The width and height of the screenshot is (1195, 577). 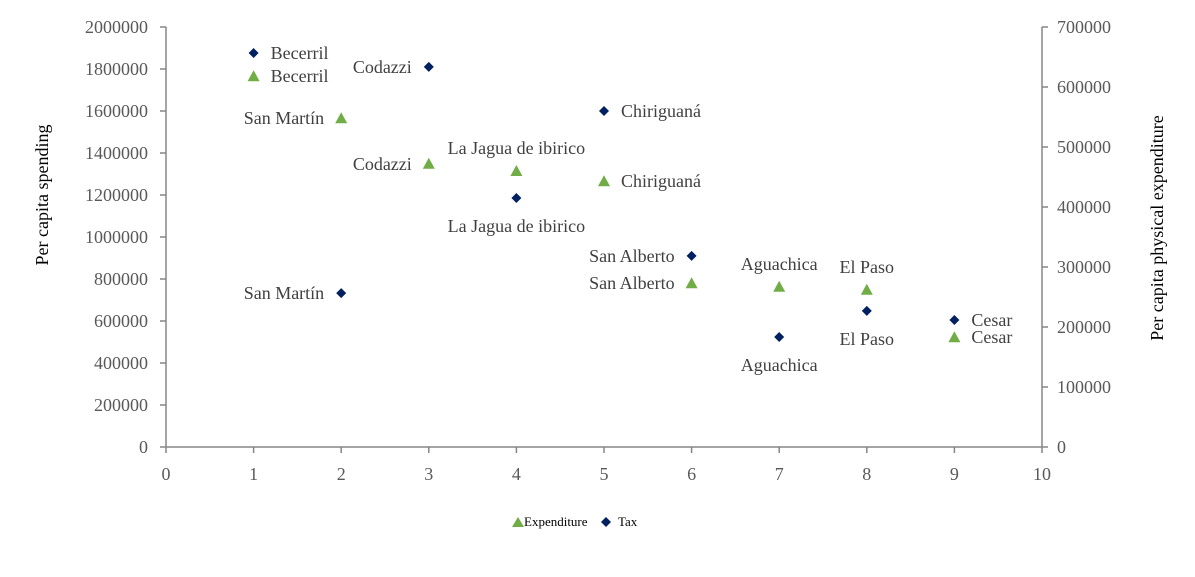 I want to click on y2-tick-label: 0, so click(x=1061, y=447).